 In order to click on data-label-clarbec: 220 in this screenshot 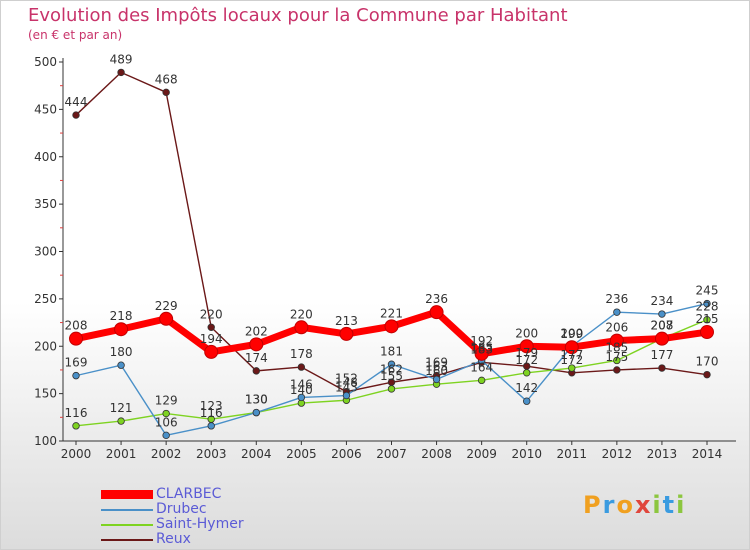, I will do `click(301, 314)`.